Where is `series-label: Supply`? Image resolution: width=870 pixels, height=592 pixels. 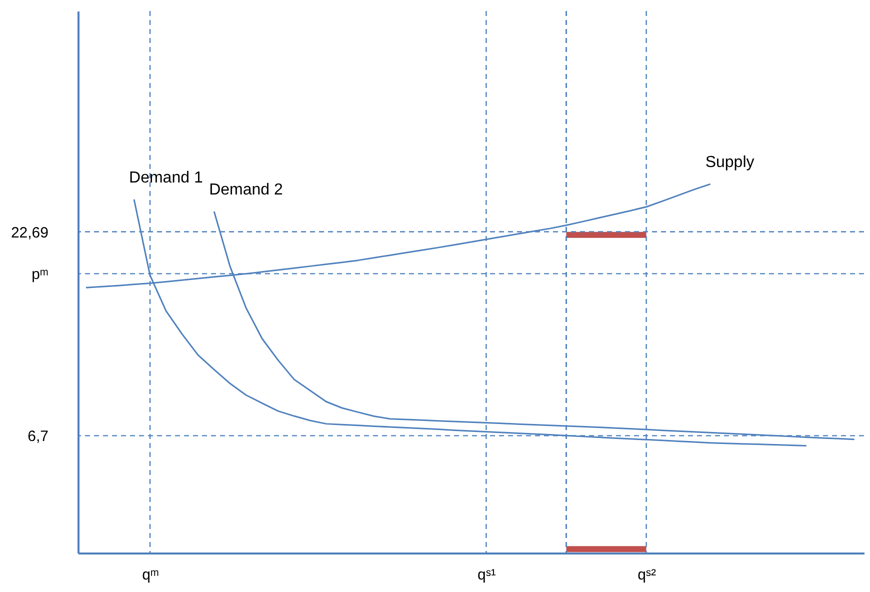 series-label: Supply is located at coordinates (729, 163).